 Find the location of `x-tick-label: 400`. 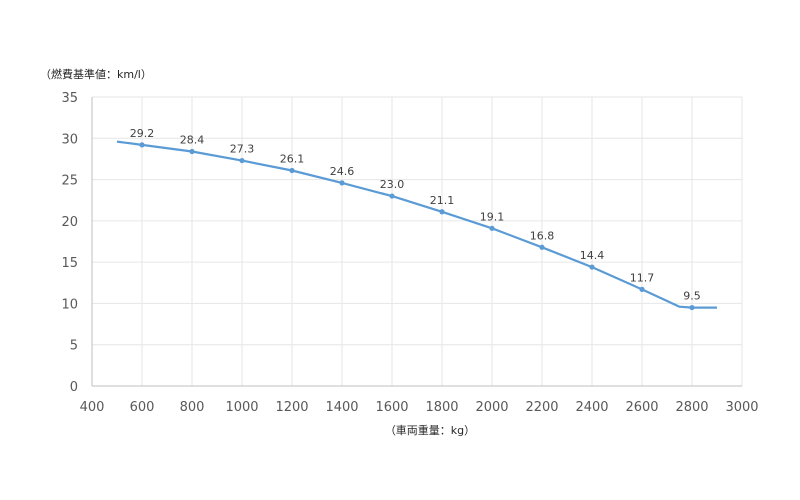

x-tick-label: 400 is located at coordinates (92, 407).